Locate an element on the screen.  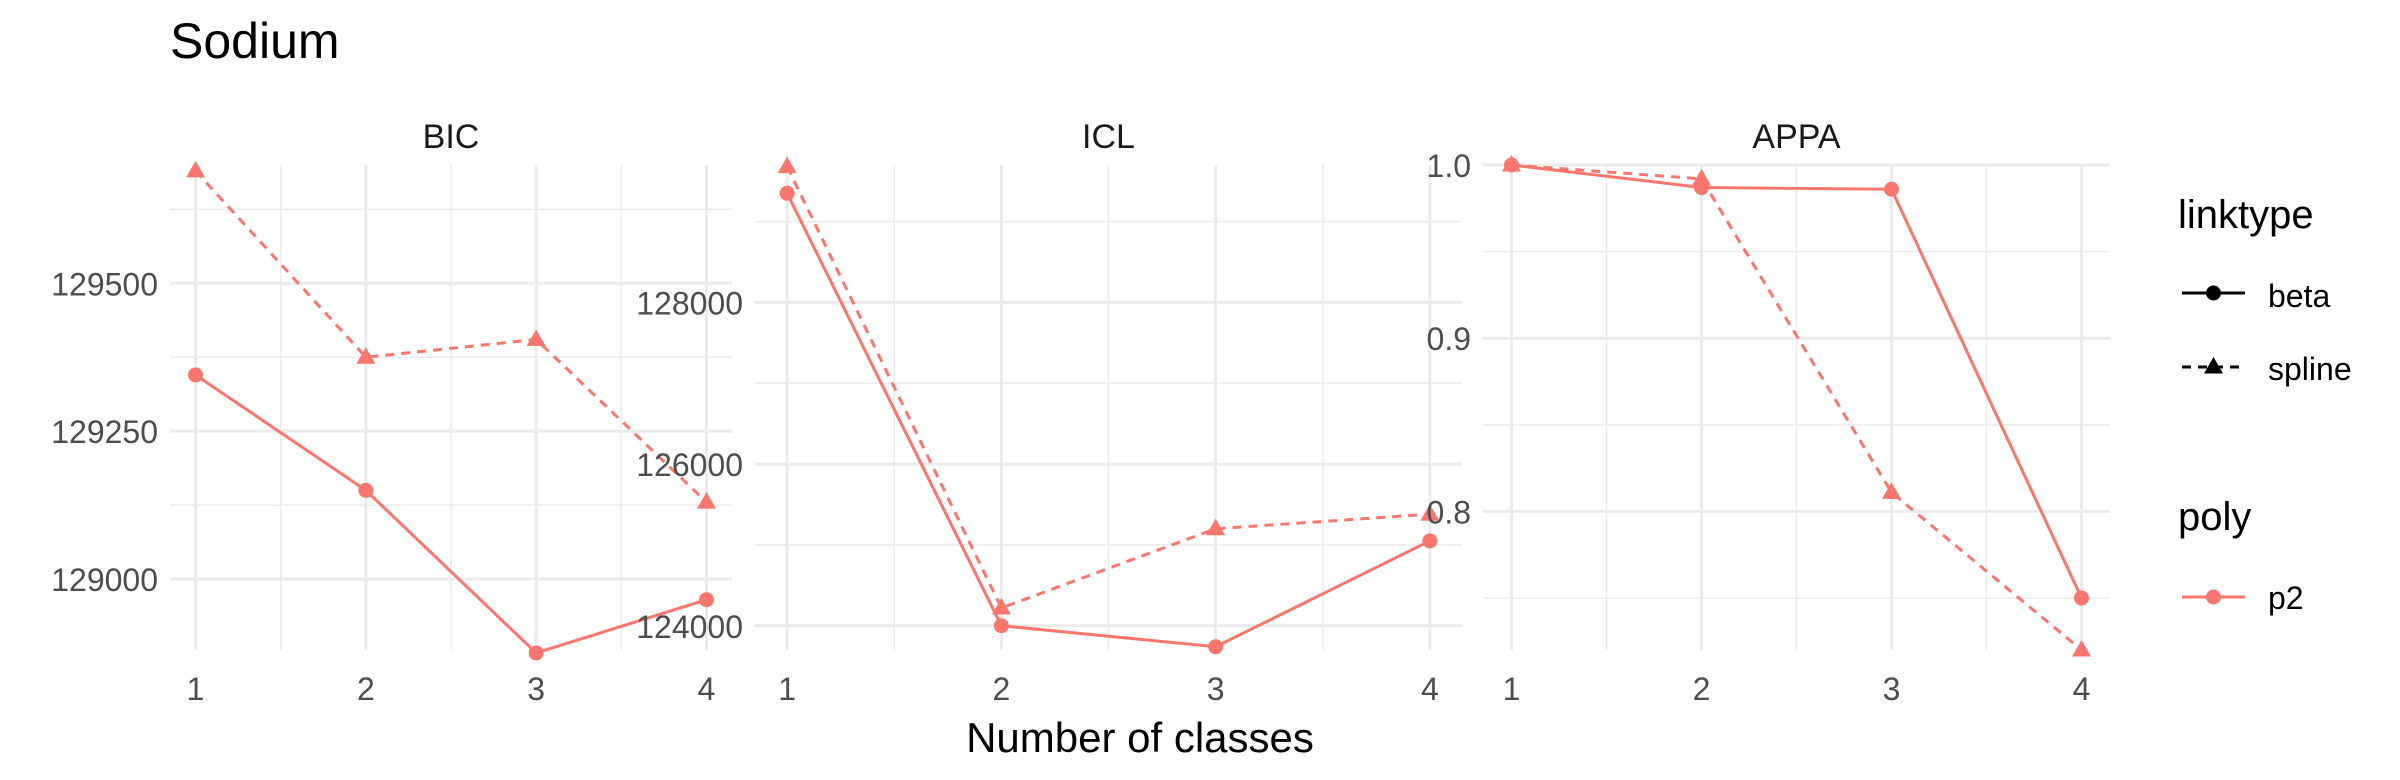
legend-label-spline: spline is located at coordinates (2310, 369).